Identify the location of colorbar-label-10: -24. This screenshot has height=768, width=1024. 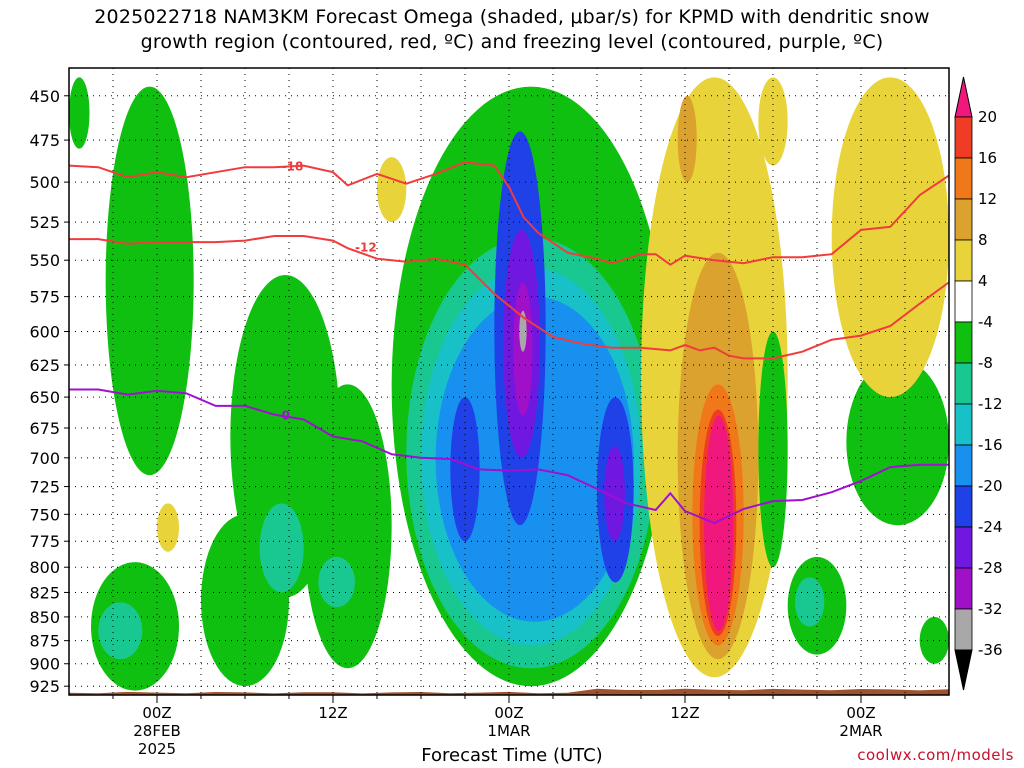
(990, 527).